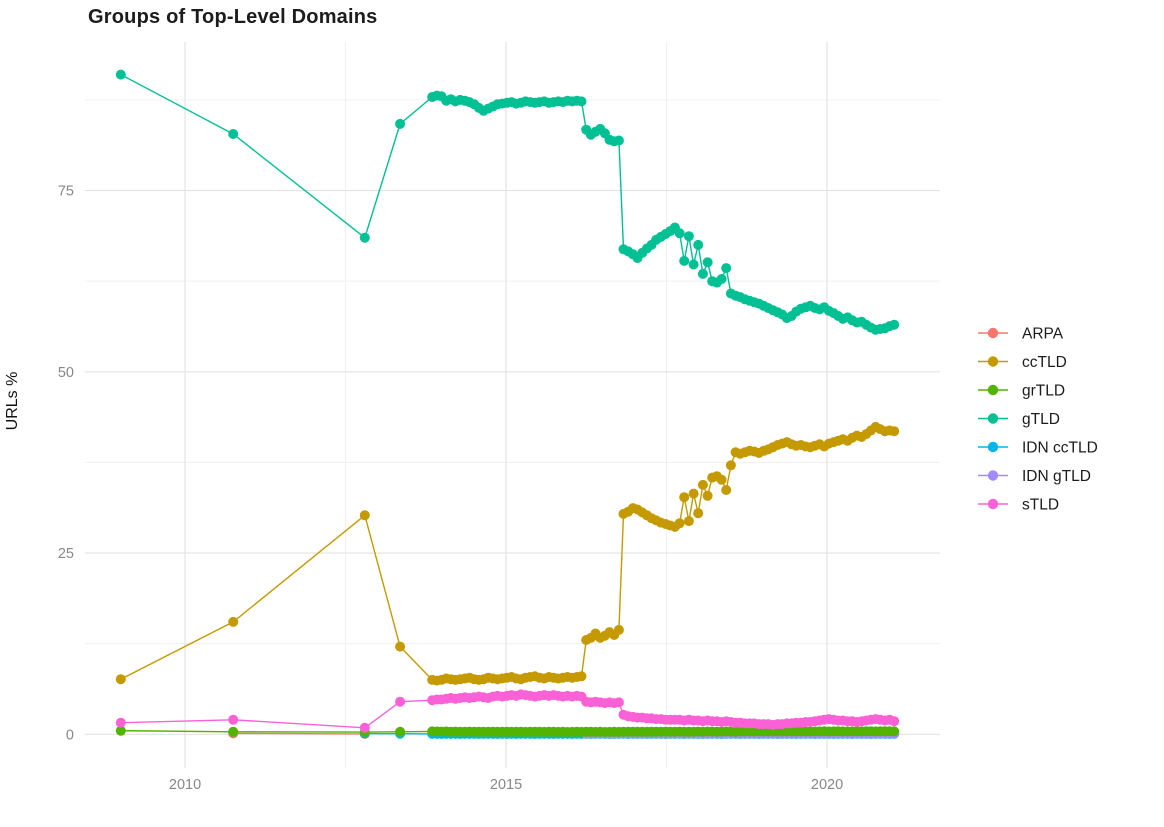  Describe the element at coordinates (1043, 334) in the screenshot. I see `legend-item-label: ARPA` at that location.